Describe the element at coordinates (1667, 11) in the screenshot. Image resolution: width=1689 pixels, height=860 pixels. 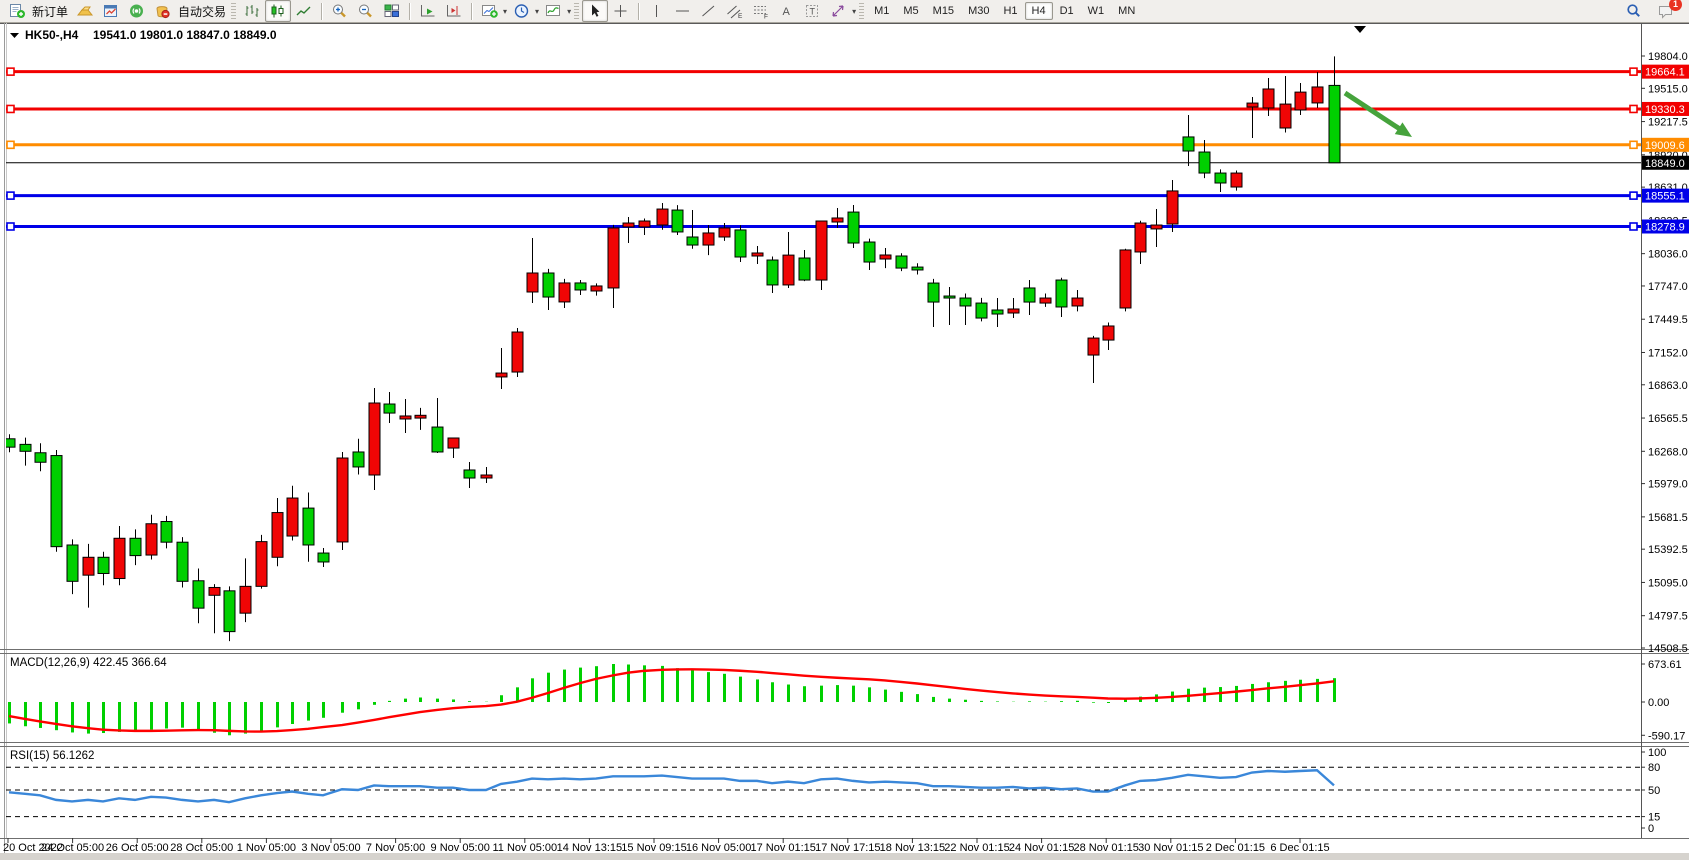
I see `notifications-button: 1` at that location.